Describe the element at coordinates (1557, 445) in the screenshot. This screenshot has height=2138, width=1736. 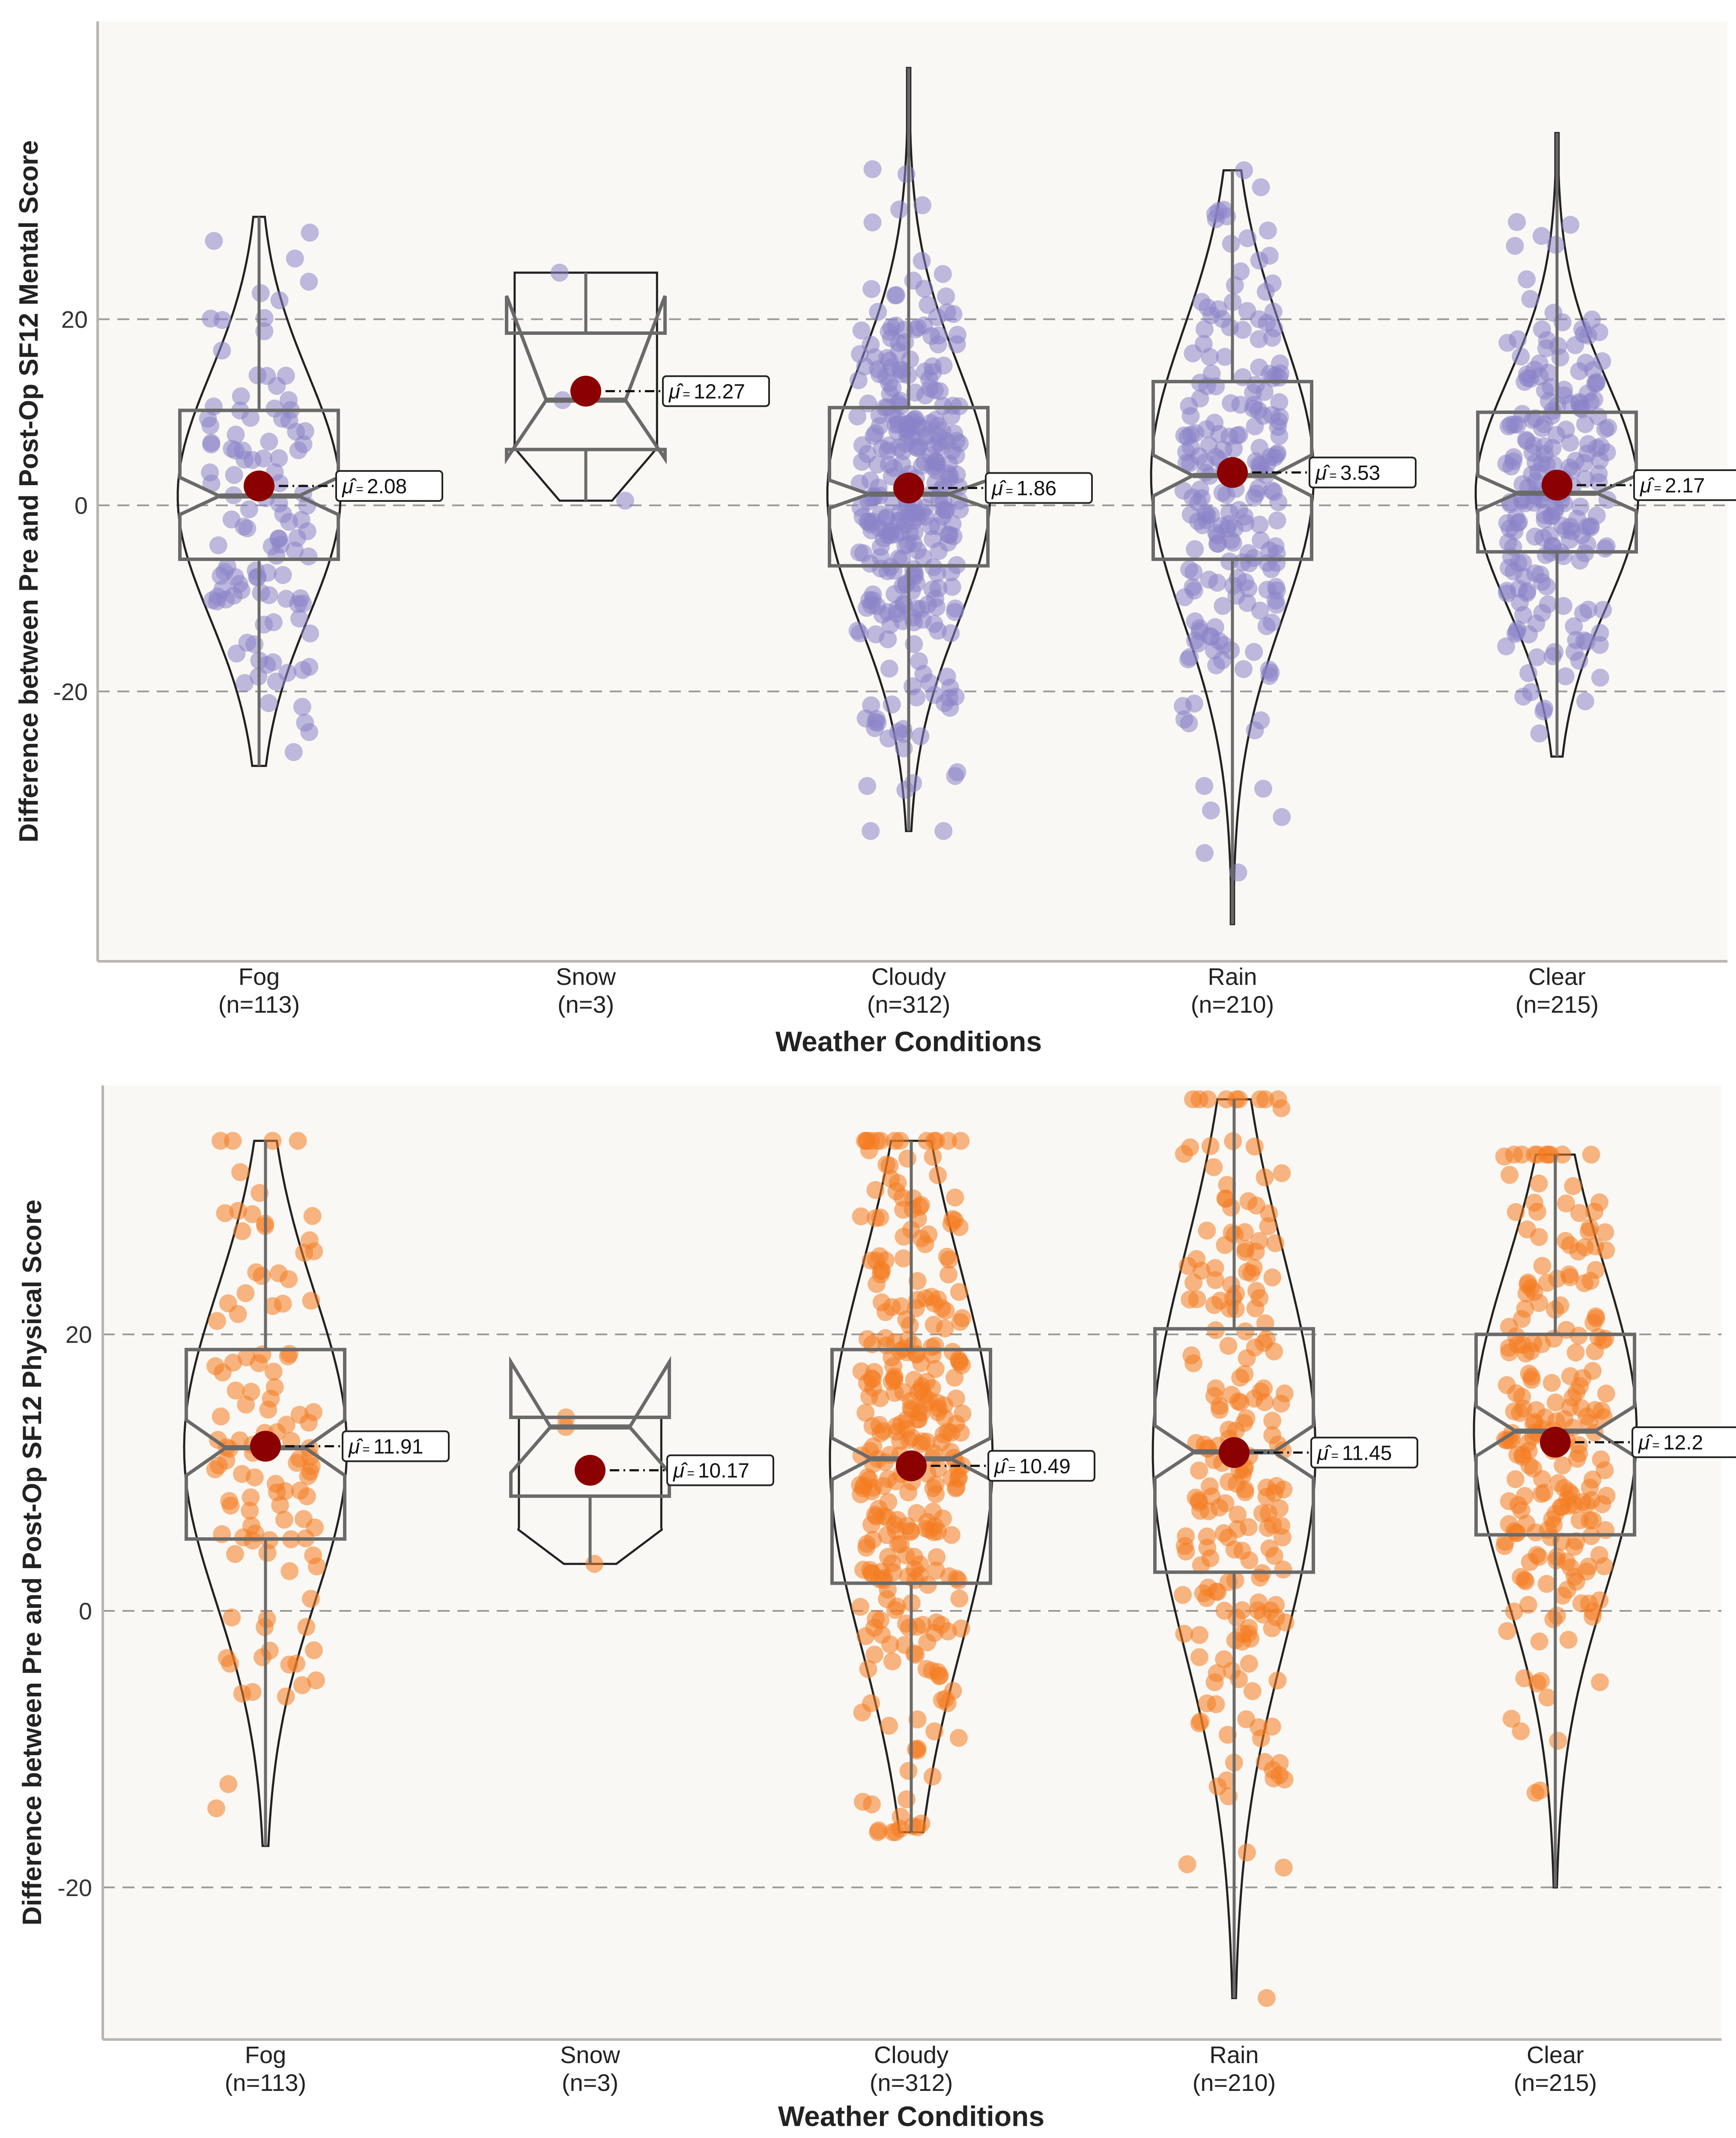
I see `violin-clear` at that location.